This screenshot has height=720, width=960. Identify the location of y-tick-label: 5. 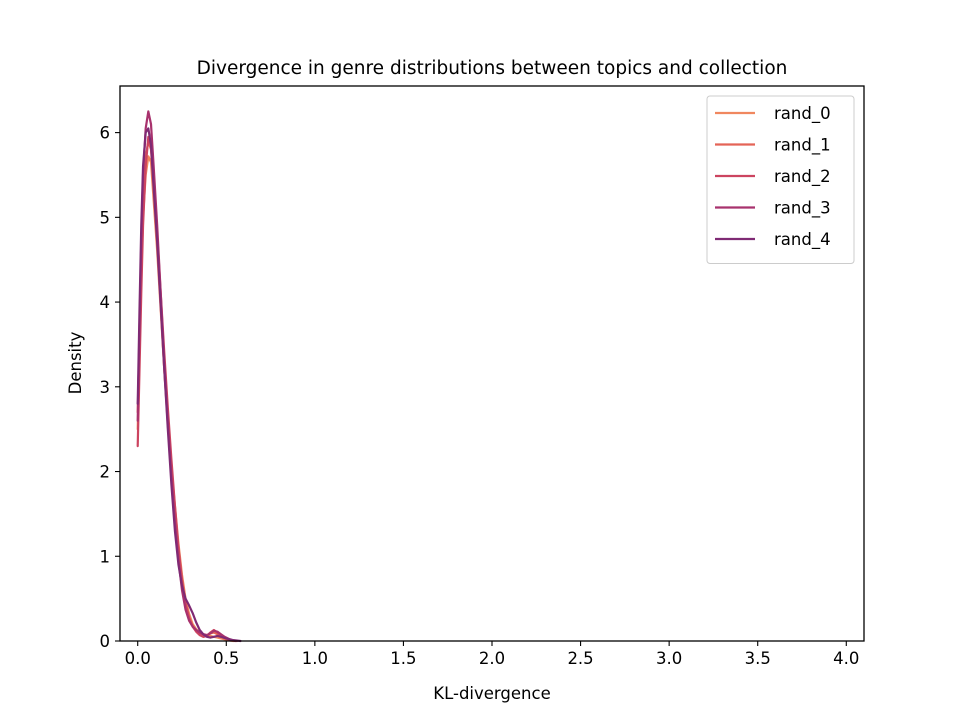
(105, 217).